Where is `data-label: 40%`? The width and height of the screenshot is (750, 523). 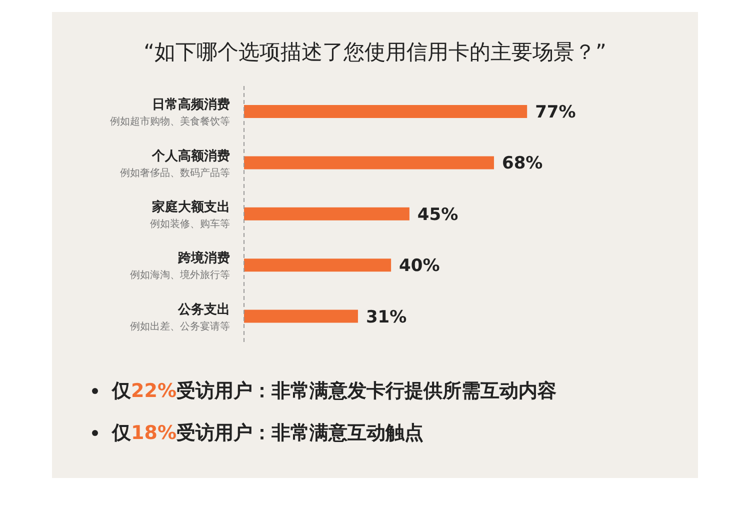
data-label: 40% is located at coordinates (419, 266).